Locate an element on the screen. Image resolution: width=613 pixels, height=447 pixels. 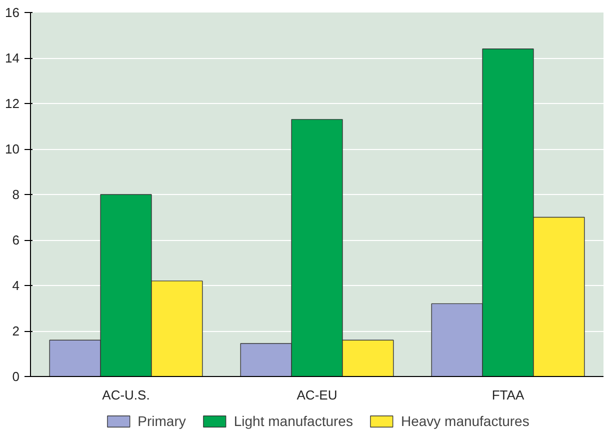
legend-label: Primary is located at coordinates (162, 421).